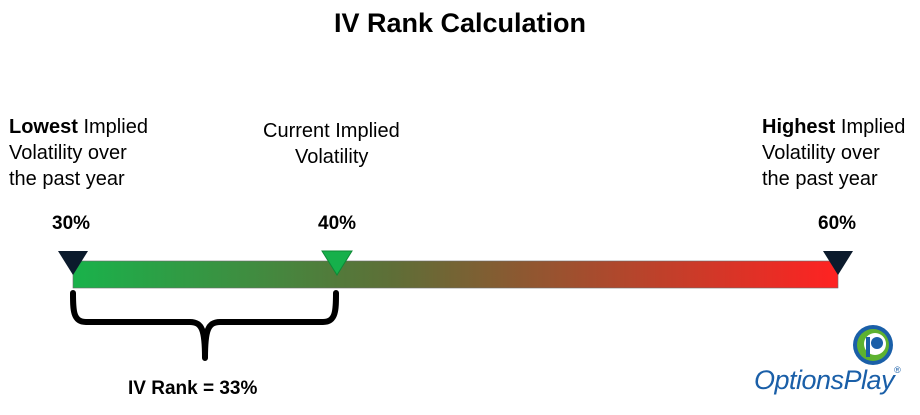 Image resolution: width=920 pixels, height=415 pixels. Describe the element at coordinates (332, 157) in the screenshot. I see `current-line2: Volatility` at that location.